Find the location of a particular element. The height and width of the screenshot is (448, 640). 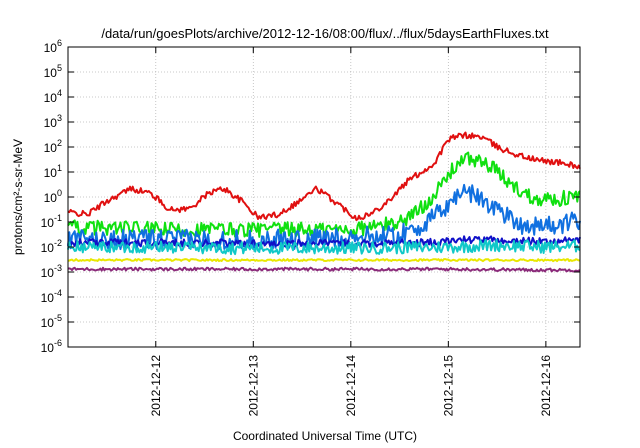

y-tick-label: 10⁻³ is located at coordinates (51, 271).